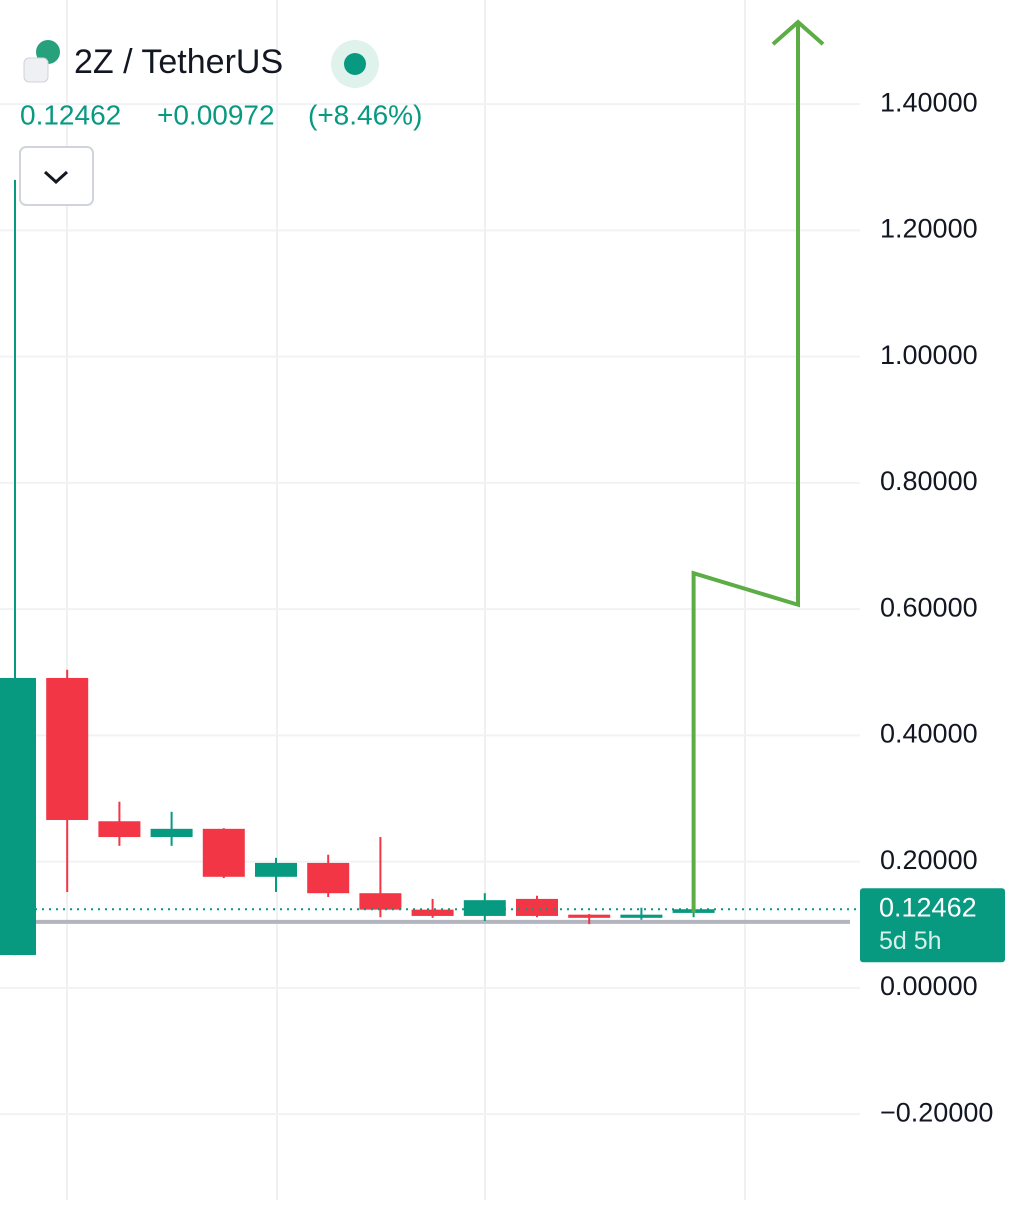  I want to click on header-change-pct: (+8.46%), so click(365, 114).